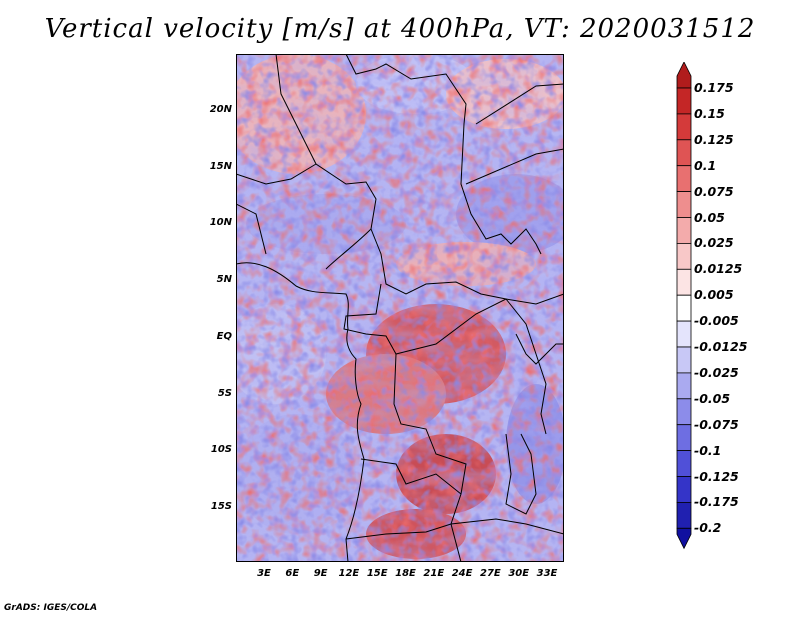 This screenshot has width=800, height=618. I want to click on lon-label: 15E, so click(377, 573).